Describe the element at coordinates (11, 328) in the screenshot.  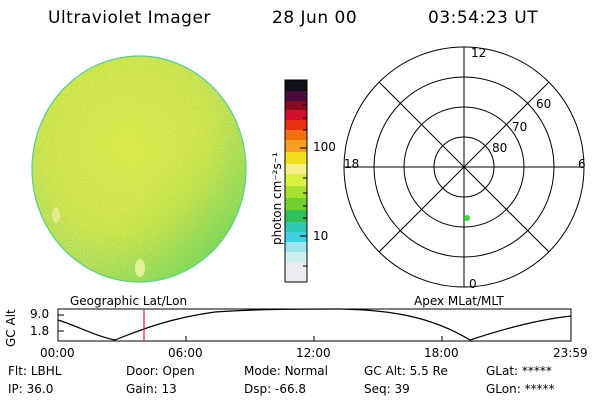
I see `altitude-ylabel: GC Alt` at that location.